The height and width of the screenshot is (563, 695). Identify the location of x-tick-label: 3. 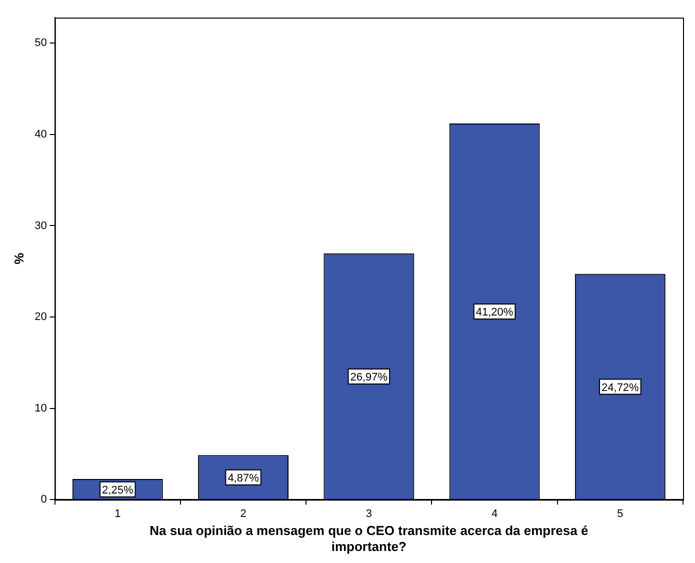
(369, 514).